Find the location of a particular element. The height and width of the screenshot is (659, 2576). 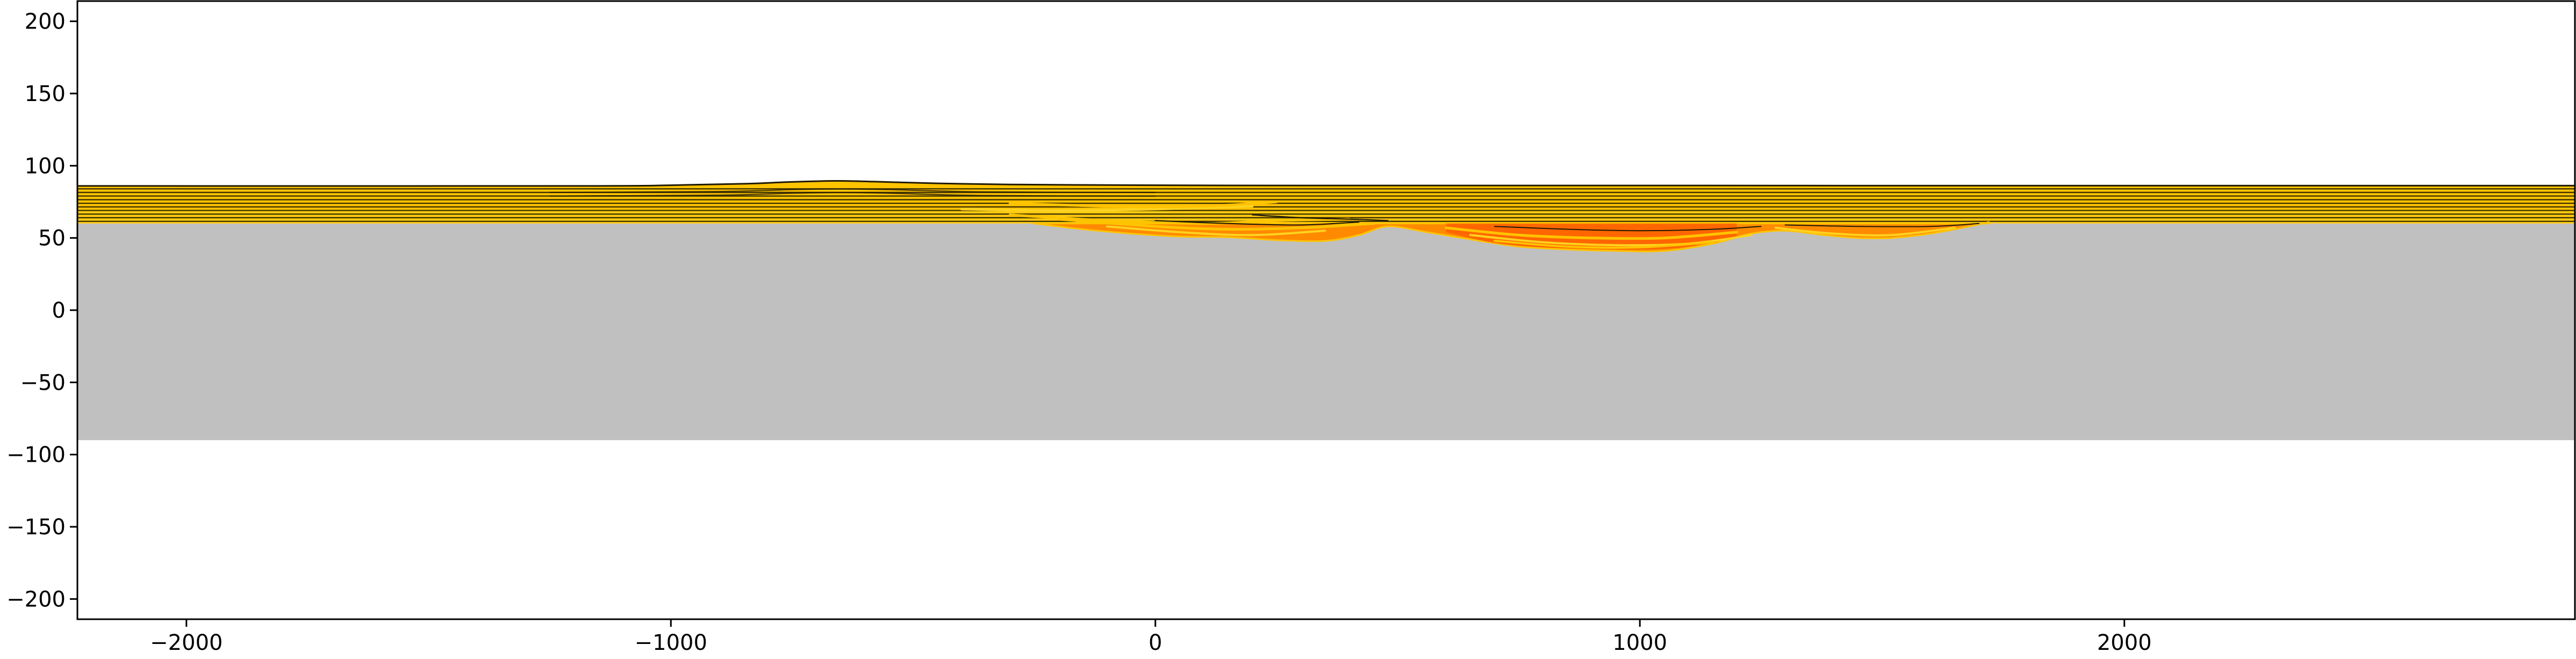

y-tick-label: −150 is located at coordinates (36, 527).